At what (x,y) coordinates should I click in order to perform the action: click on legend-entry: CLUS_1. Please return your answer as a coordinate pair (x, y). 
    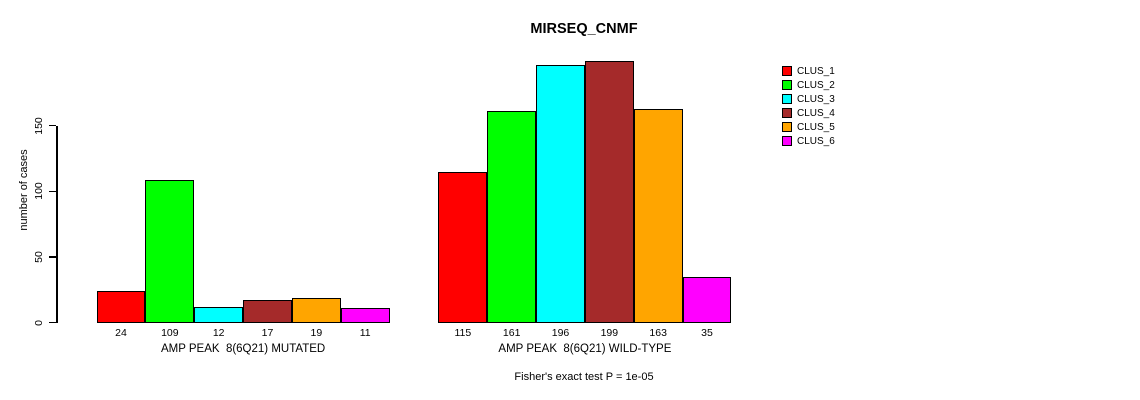
    Looking at the image, I should click on (808, 71).